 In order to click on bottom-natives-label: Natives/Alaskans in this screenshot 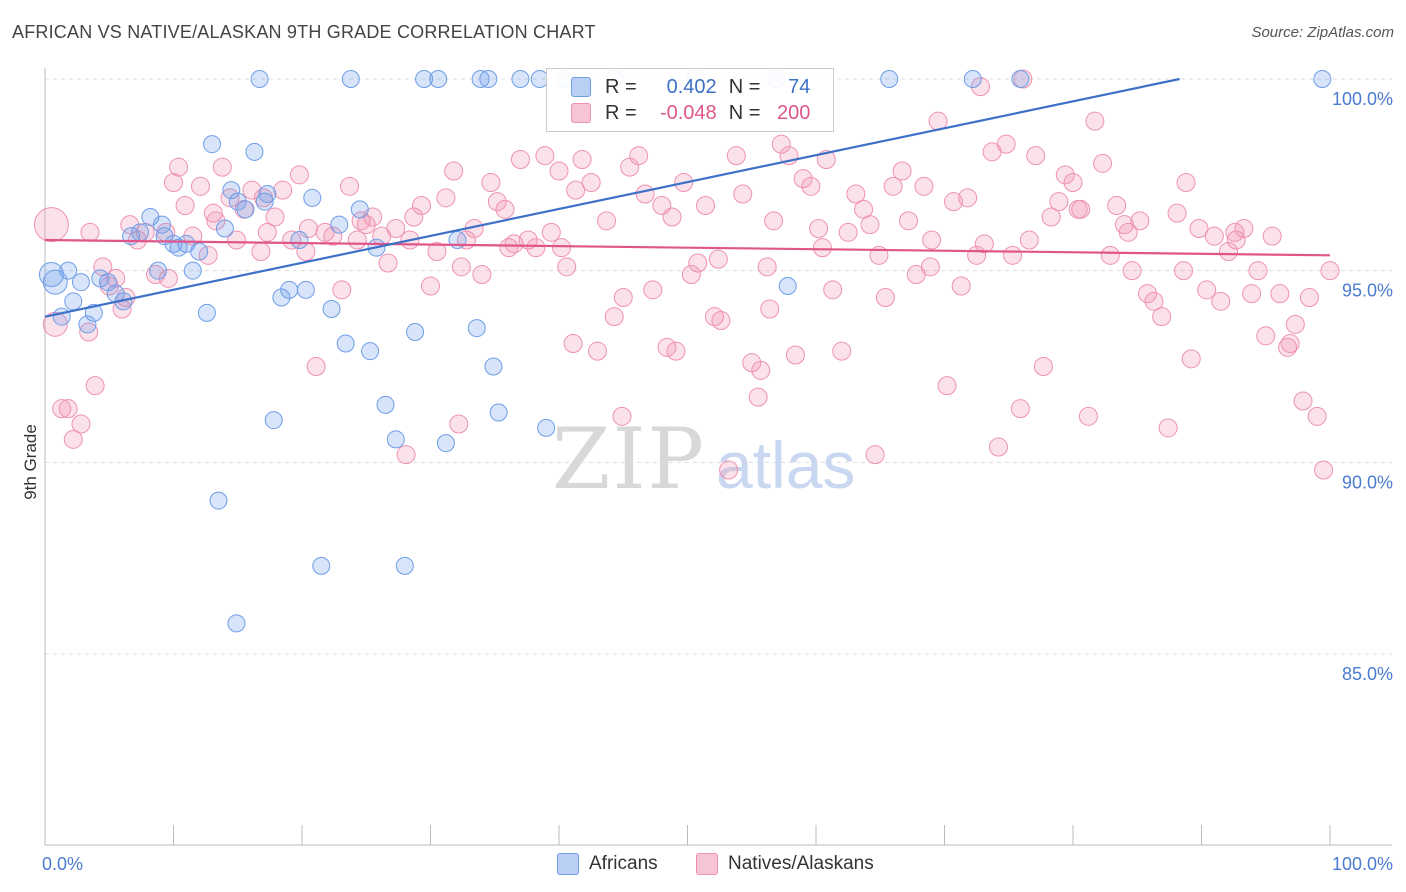, I will do `click(801, 863)`.